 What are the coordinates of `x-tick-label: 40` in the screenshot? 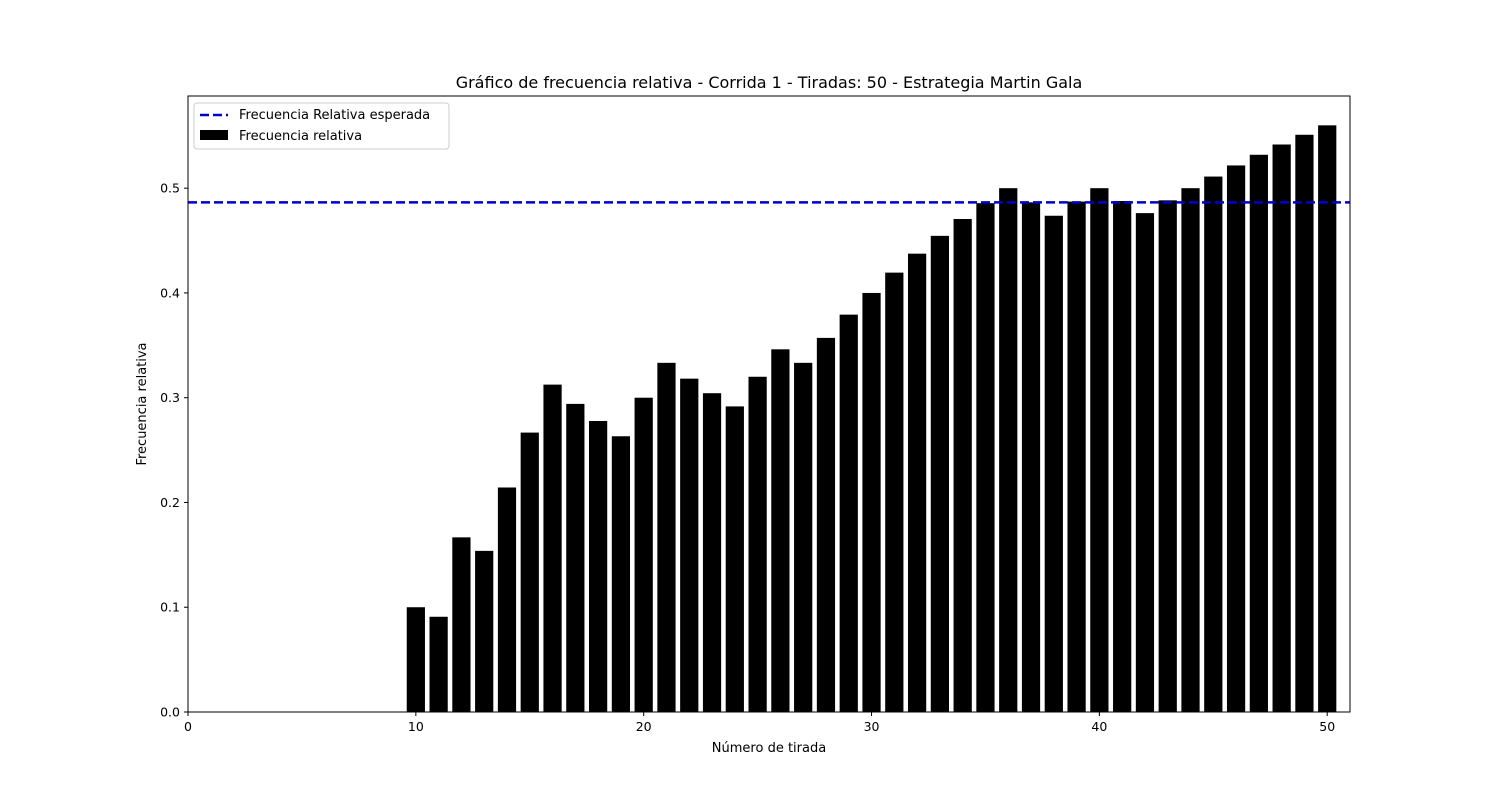 It's located at (1099, 726).